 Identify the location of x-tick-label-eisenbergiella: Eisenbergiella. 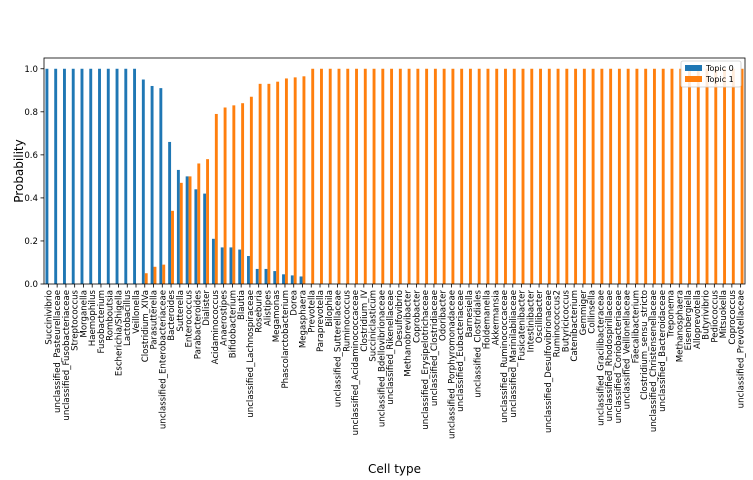
(689, 320).